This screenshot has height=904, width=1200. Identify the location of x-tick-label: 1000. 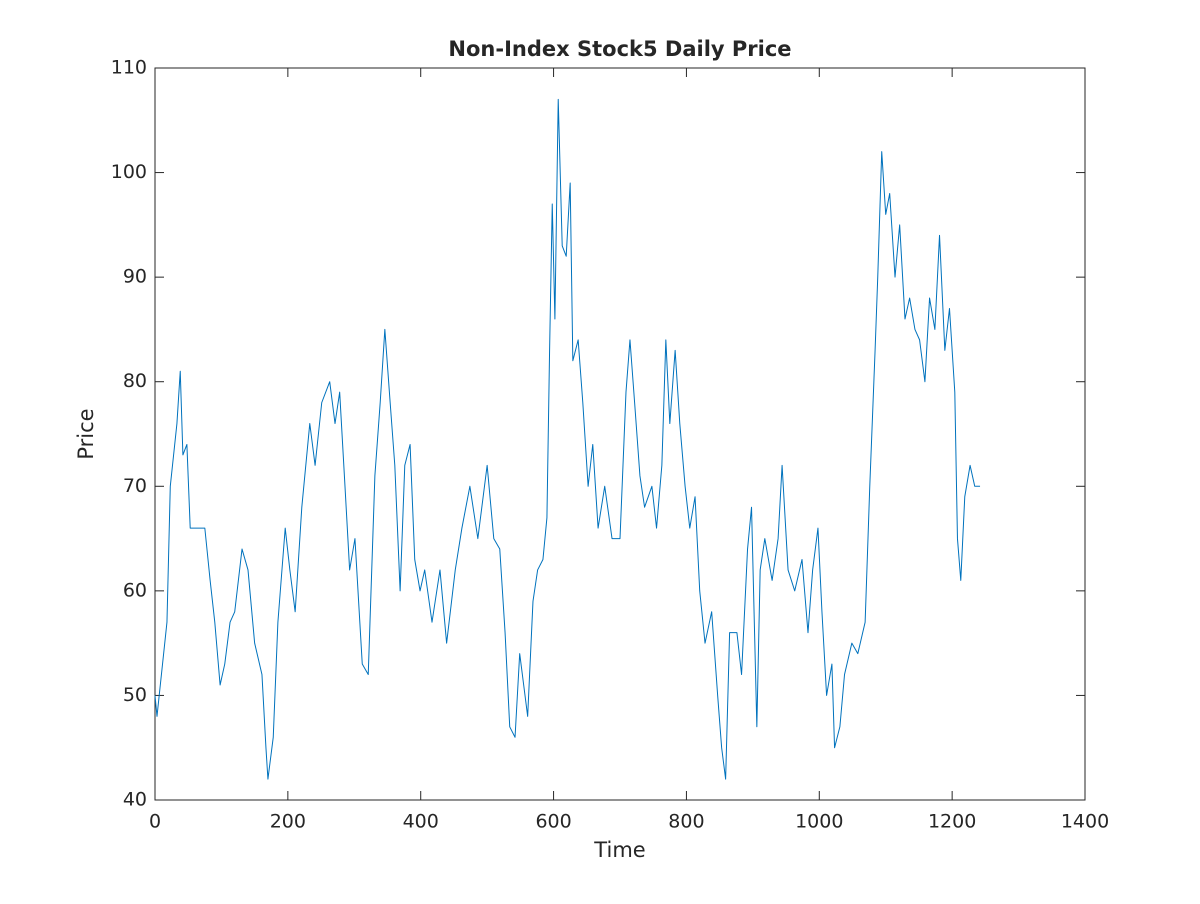
(819, 822).